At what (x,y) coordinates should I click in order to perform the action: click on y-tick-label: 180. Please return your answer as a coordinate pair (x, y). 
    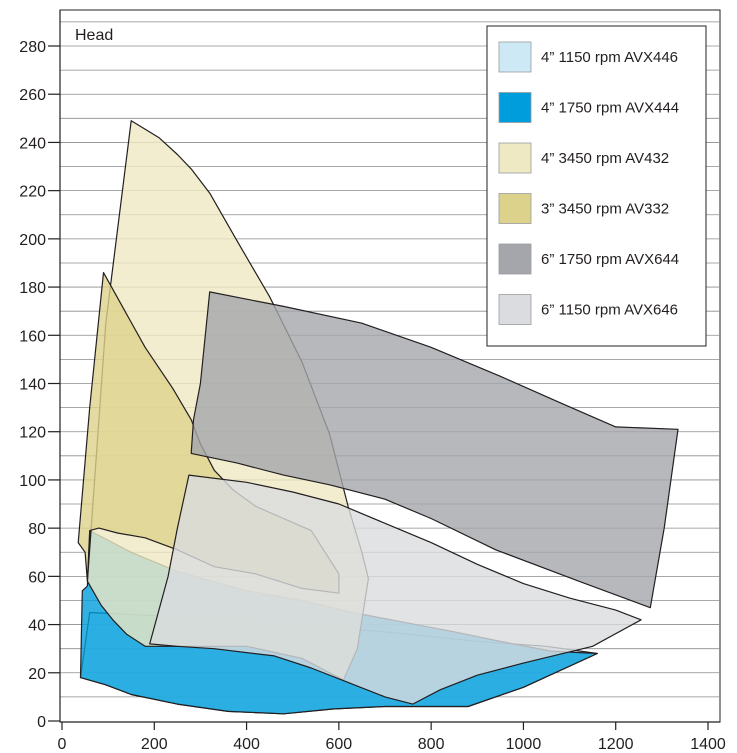
    Looking at the image, I should click on (32, 288).